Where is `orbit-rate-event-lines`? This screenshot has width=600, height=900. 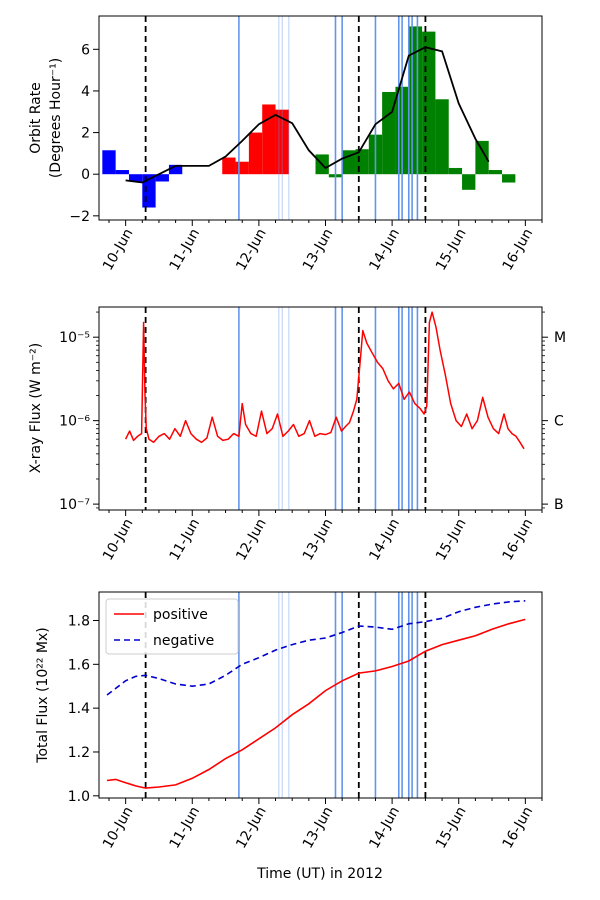
orbit-rate-event-lines is located at coordinates (285, 118).